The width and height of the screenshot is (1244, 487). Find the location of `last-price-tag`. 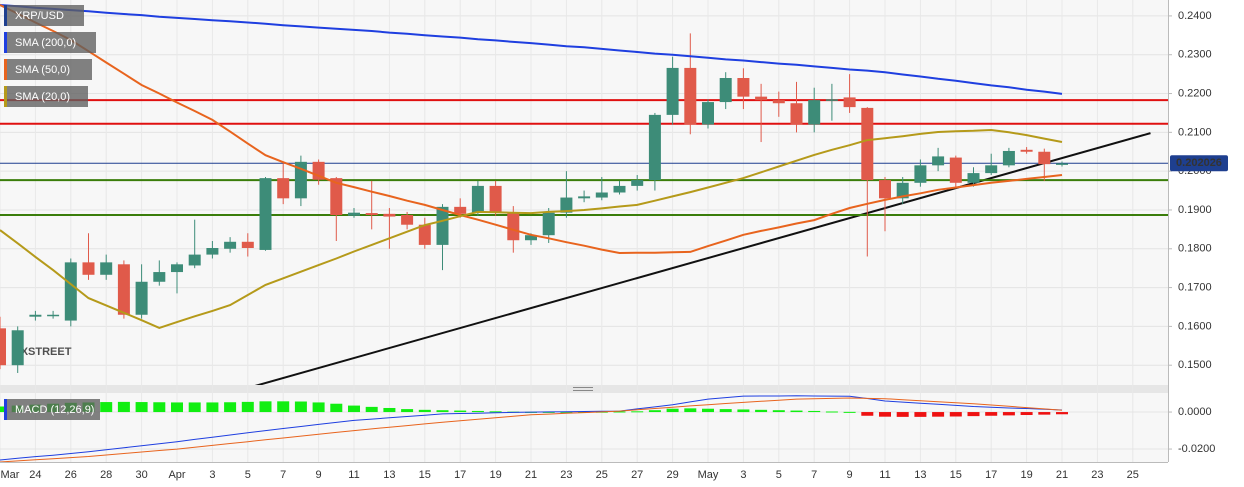

last-price-tag is located at coordinates (1199, 163).